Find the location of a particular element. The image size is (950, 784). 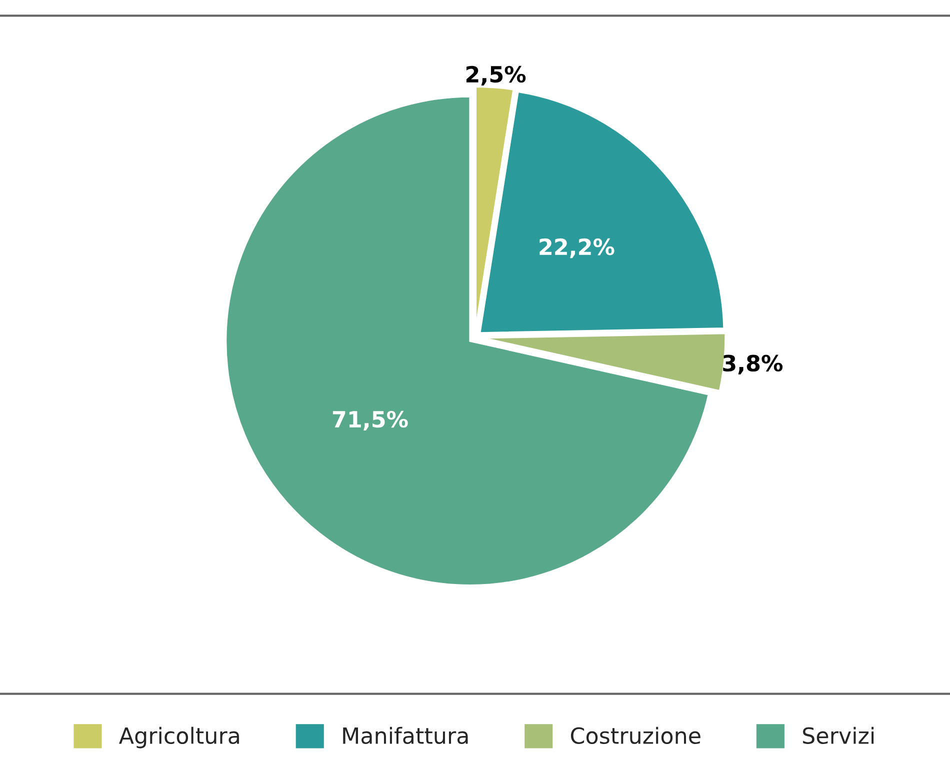

legend-label: Costruzione is located at coordinates (635, 735).